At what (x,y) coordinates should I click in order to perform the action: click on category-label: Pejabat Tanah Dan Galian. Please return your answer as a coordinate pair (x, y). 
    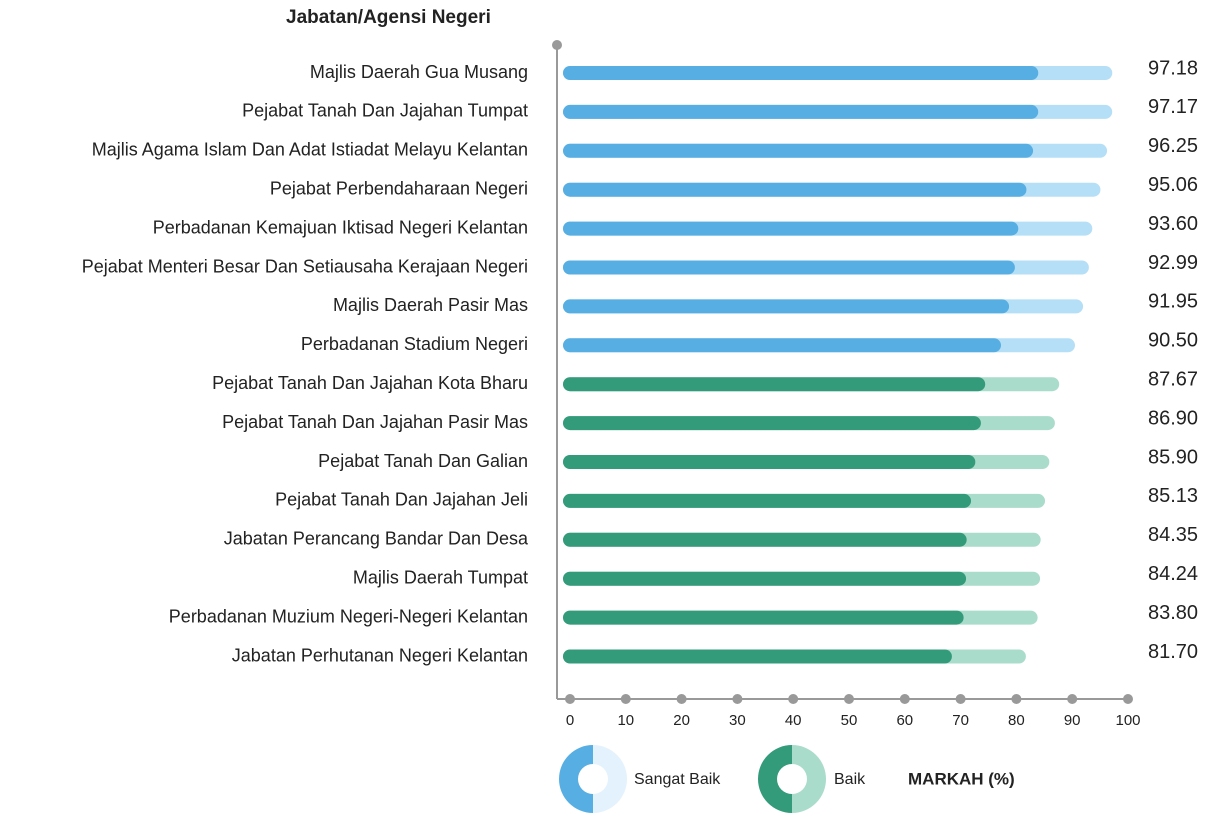
    Looking at the image, I should click on (423, 461).